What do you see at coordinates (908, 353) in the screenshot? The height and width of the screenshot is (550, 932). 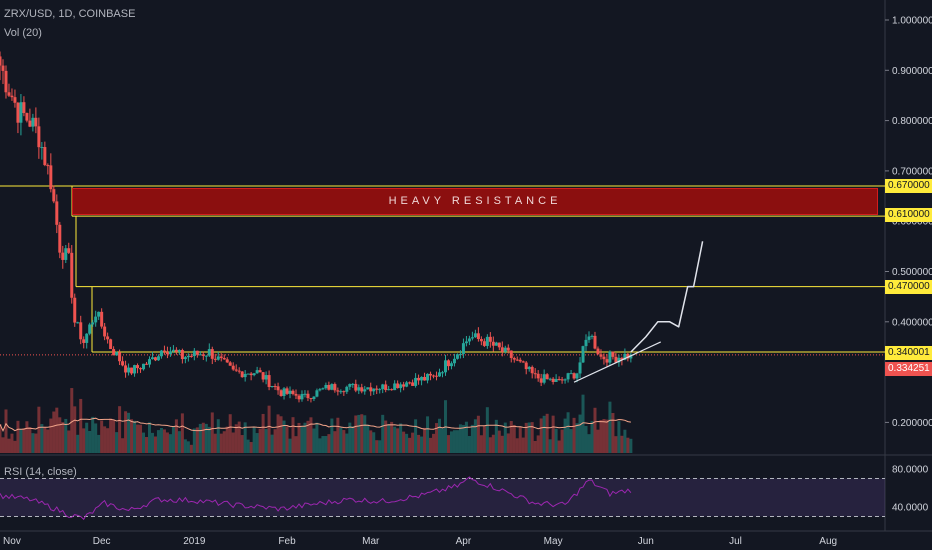 I see `price-tag-0340: 0.340001` at bounding box center [908, 353].